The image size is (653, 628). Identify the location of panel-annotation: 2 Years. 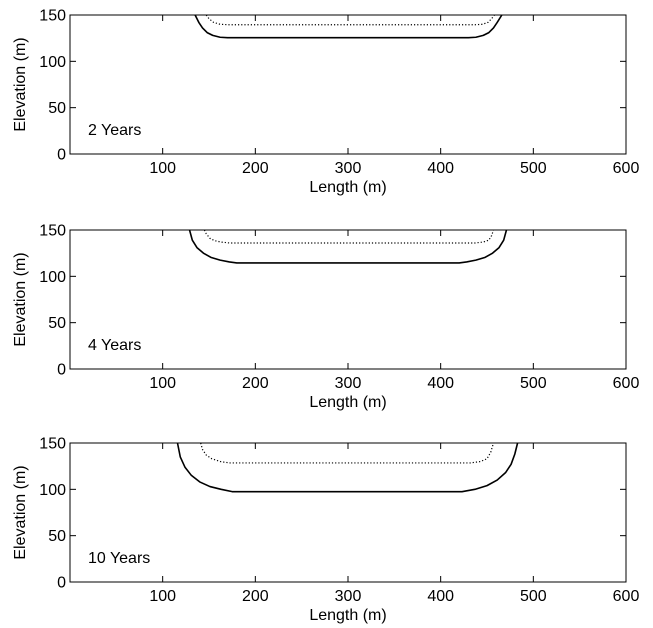
(114, 130).